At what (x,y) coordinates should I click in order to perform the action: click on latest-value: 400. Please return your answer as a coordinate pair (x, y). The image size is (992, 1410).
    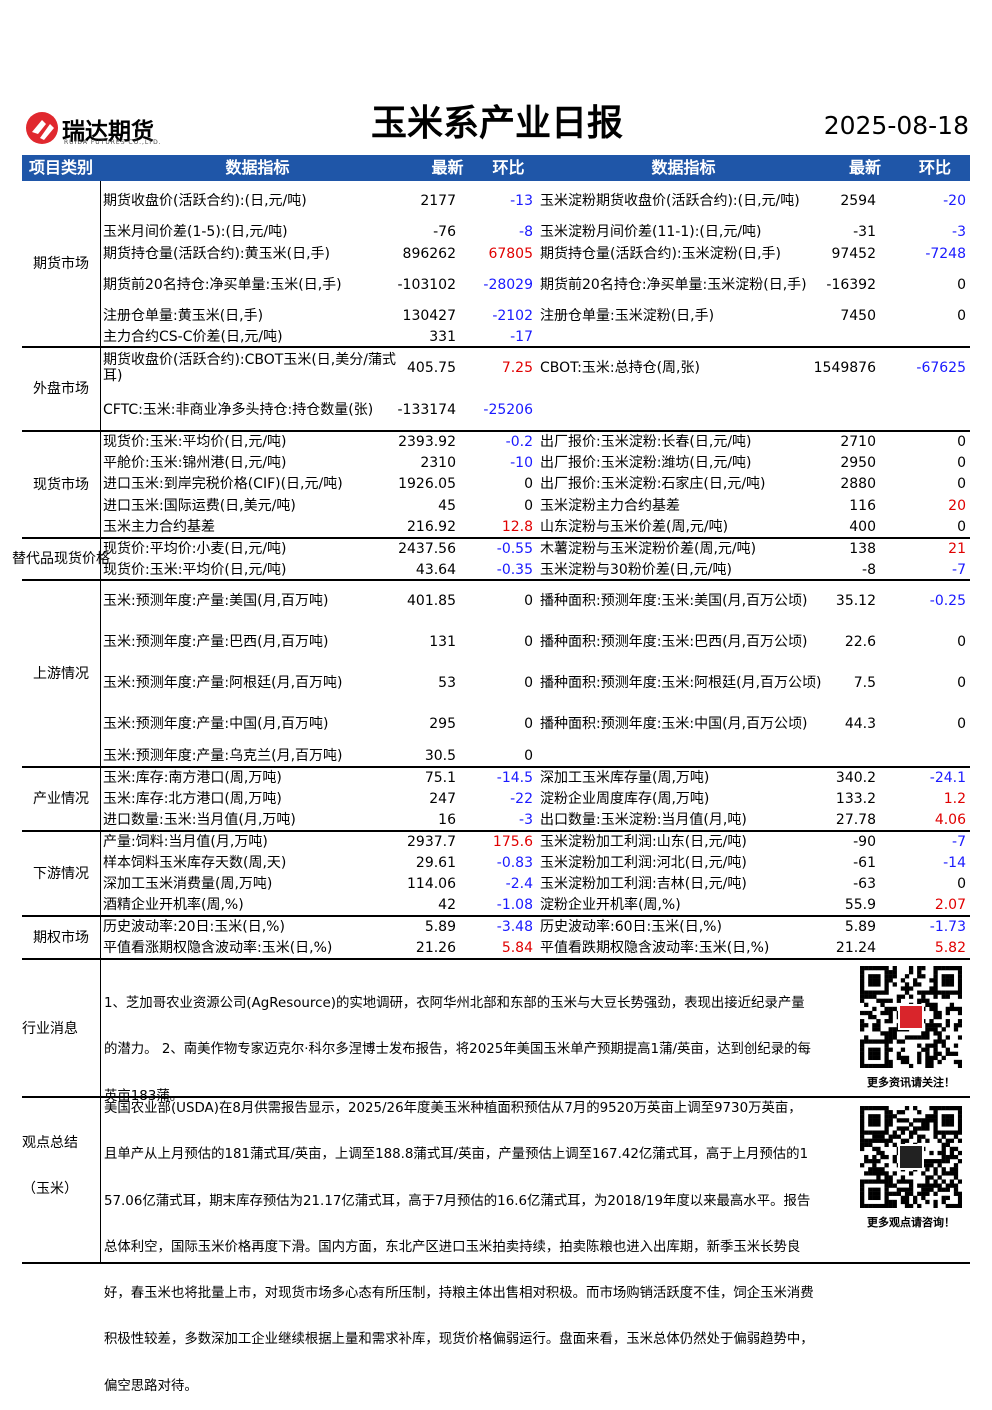
    Looking at the image, I should click on (862, 527).